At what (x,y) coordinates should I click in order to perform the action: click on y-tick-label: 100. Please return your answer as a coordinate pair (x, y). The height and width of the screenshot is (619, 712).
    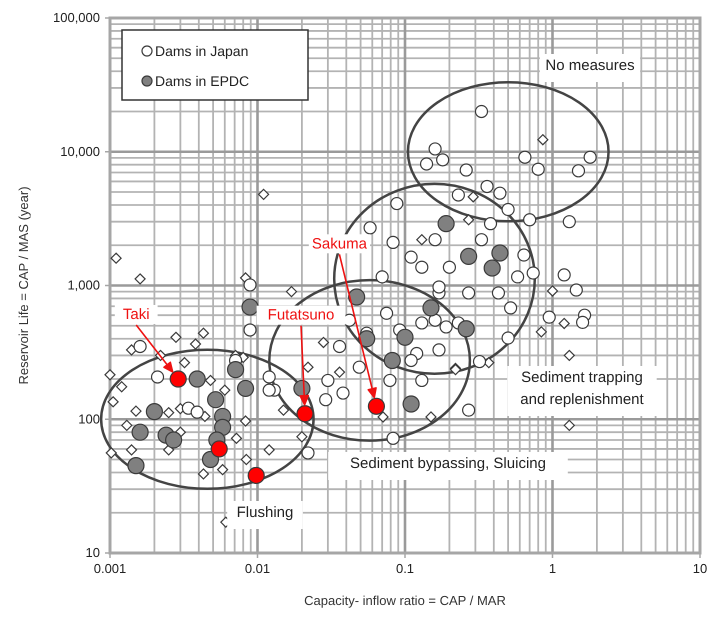
    Looking at the image, I should click on (89, 418).